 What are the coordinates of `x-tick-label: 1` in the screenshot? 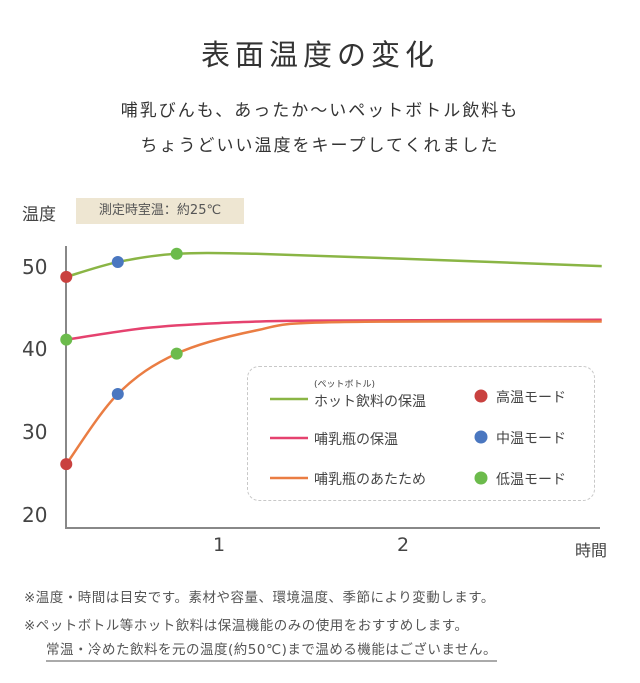 It's located at (219, 545).